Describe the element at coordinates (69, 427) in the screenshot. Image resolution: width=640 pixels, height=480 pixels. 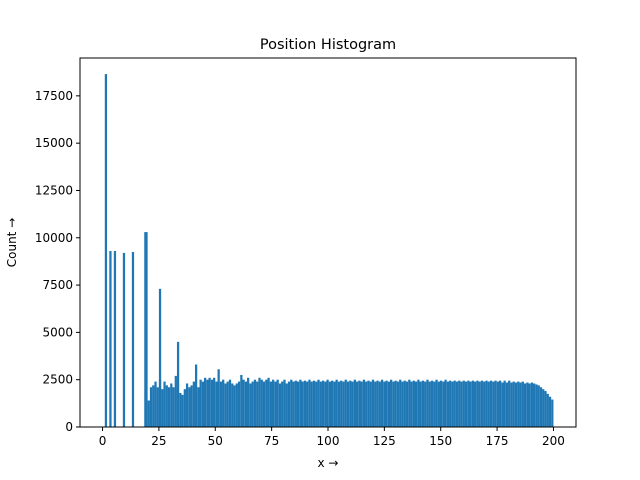
I see `y-tick-label-0: 0` at that location.